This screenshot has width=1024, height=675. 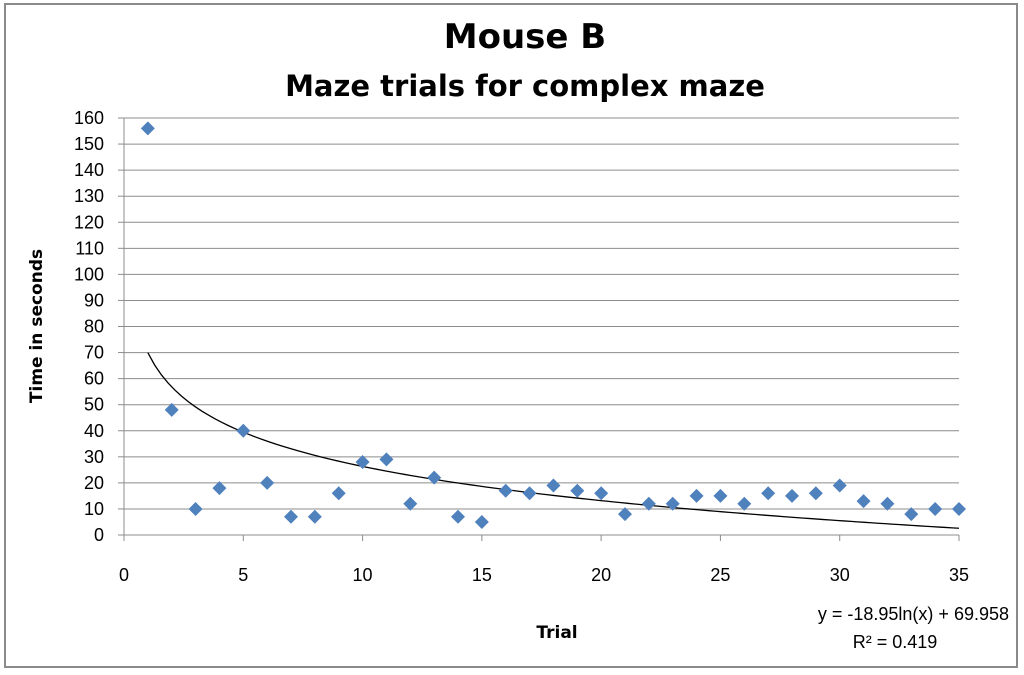 I want to click on y-axis-label: Time in seconds, so click(x=37, y=326).